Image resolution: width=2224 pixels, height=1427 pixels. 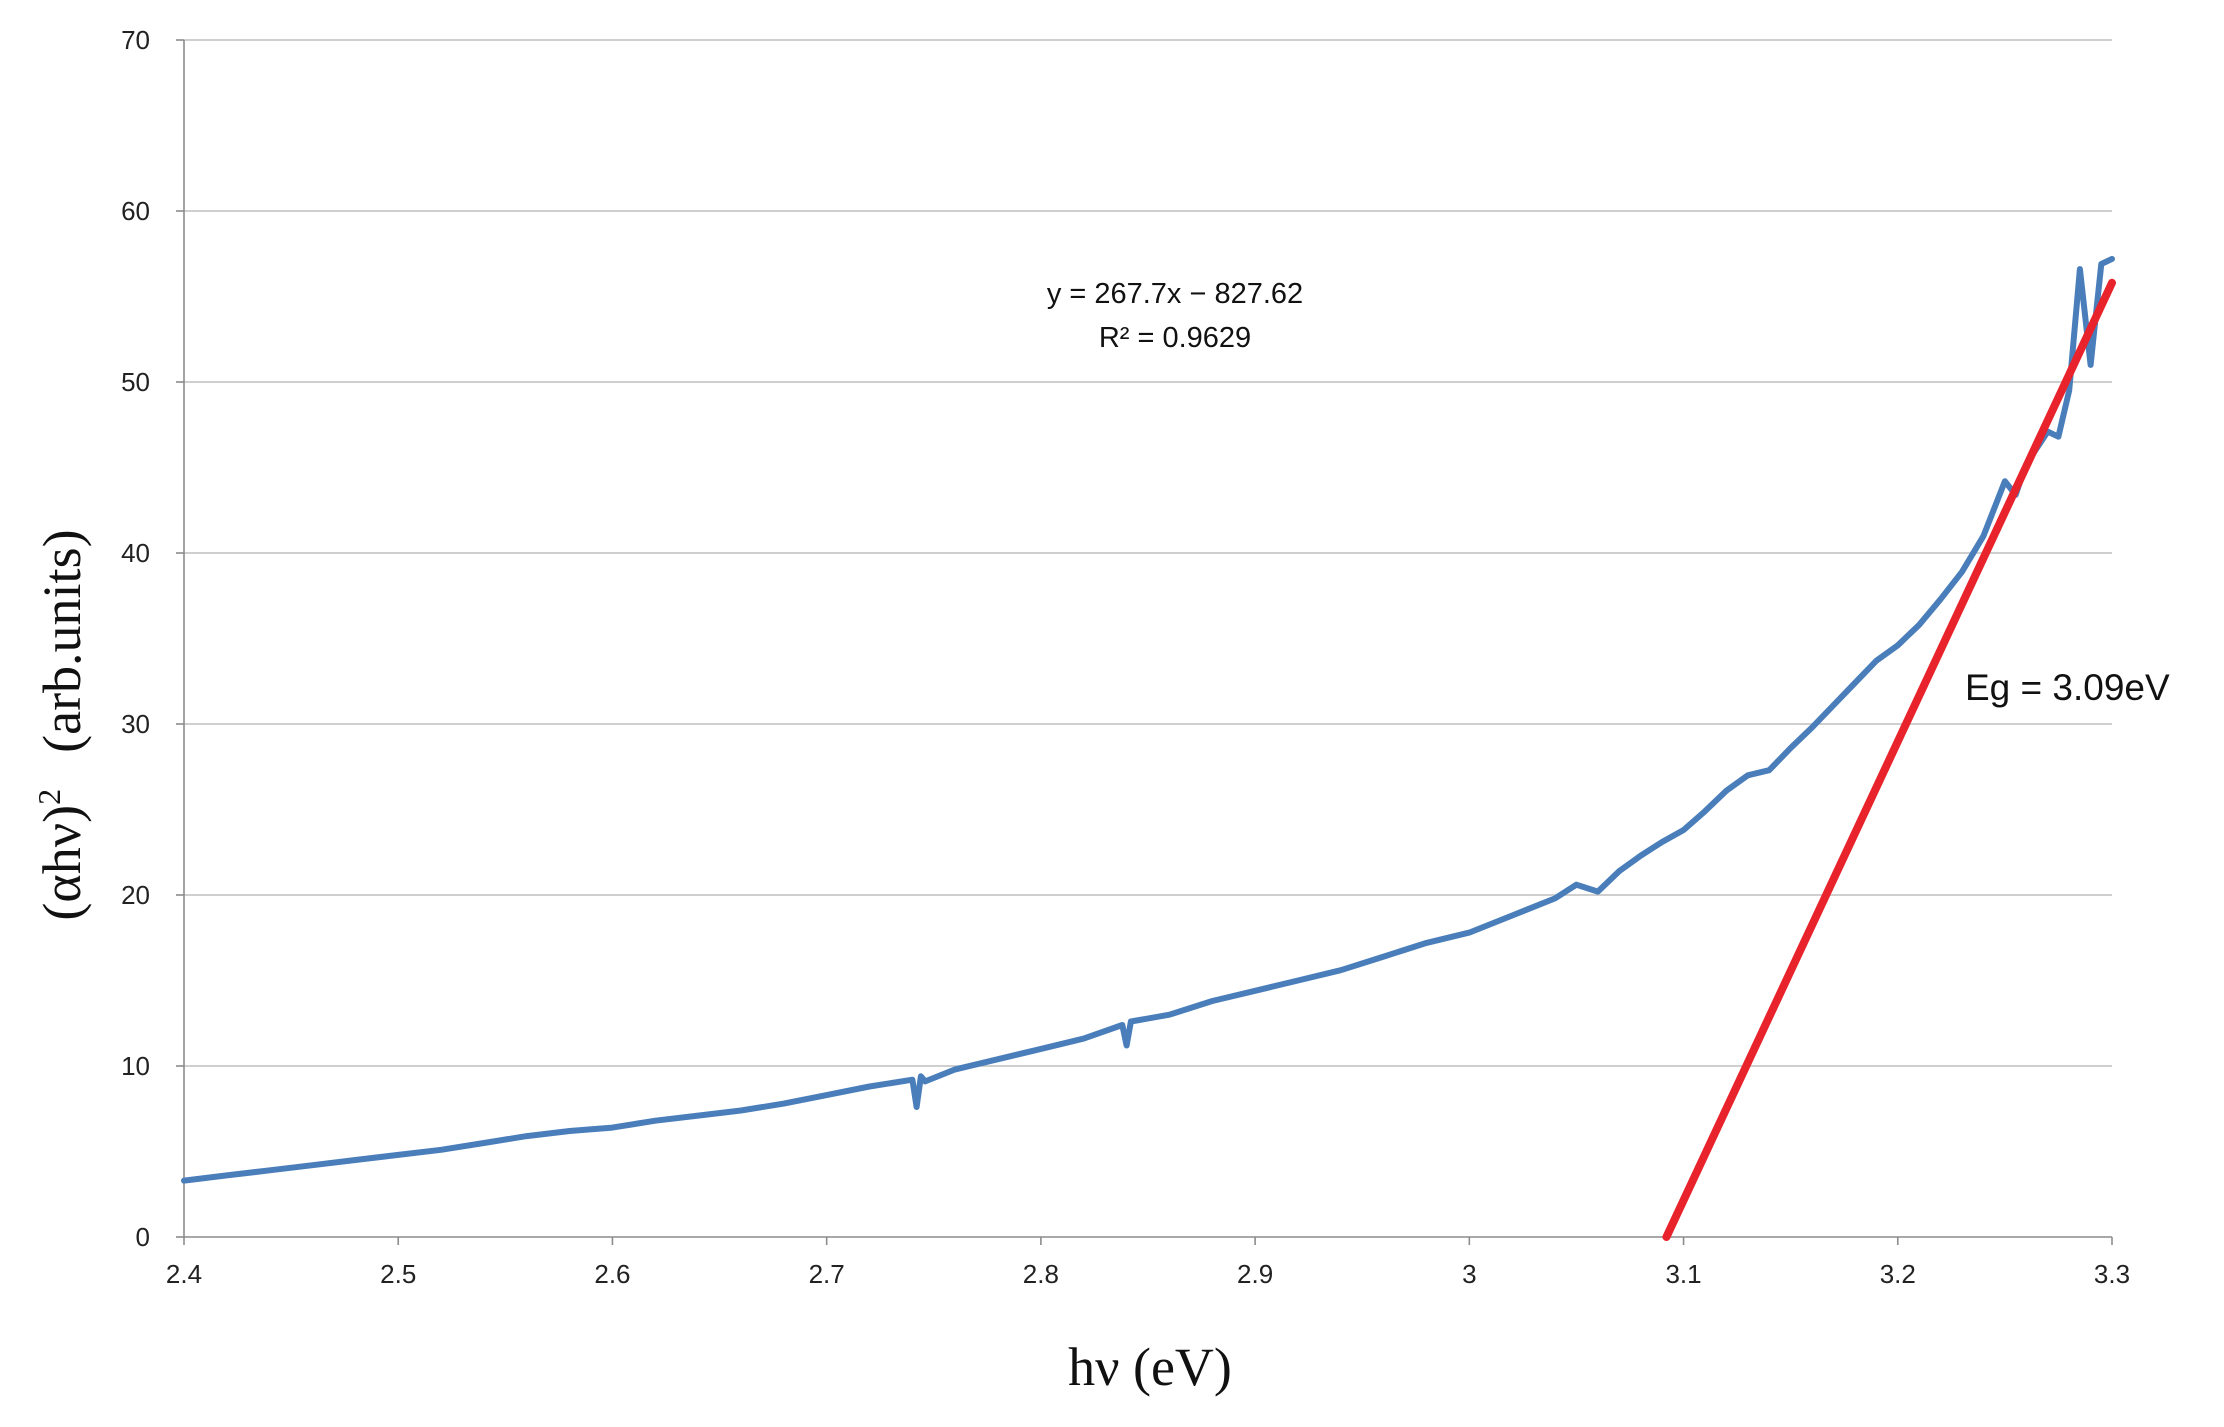 What do you see at coordinates (827, 1274) in the screenshot?
I see `x-tick-label-3: 2.7` at bounding box center [827, 1274].